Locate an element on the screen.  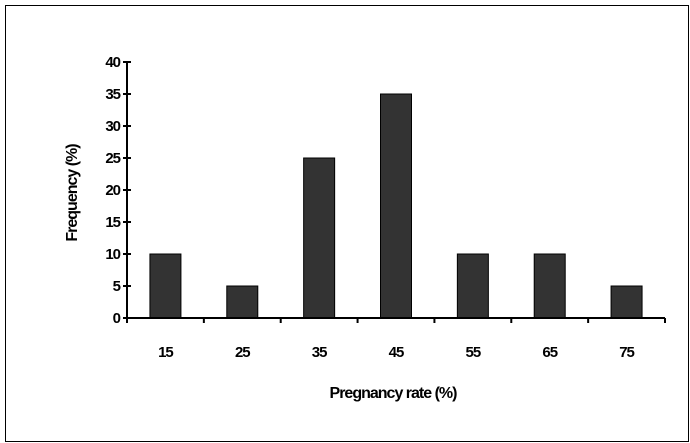
x-tick-label: 15 is located at coordinates (165, 352).